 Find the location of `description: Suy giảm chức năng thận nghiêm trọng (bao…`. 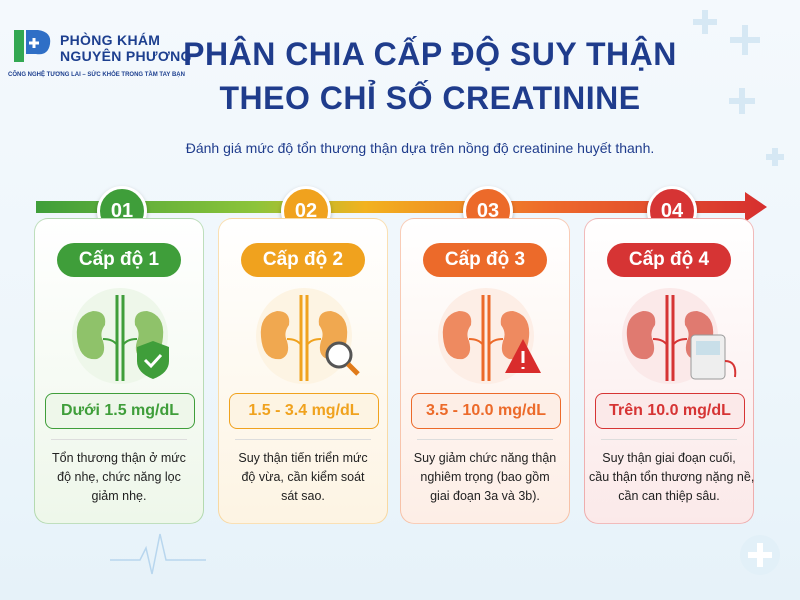

description: Suy giảm chức năng thận nghiêm trọng (bao… is located at coordinates (485, 477).